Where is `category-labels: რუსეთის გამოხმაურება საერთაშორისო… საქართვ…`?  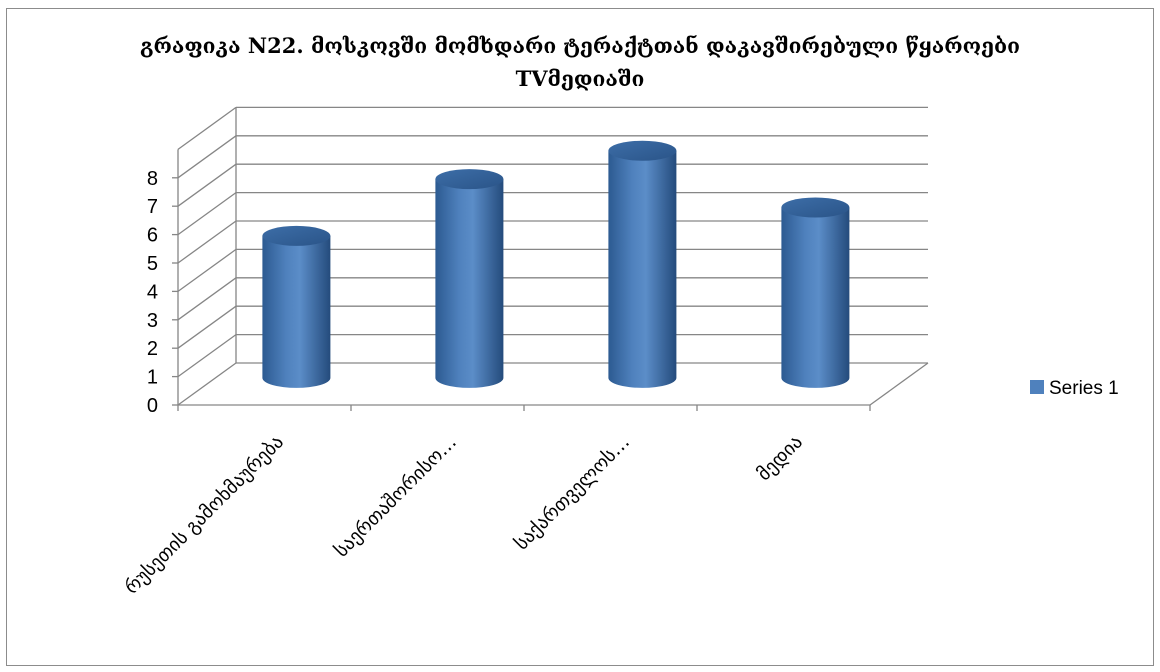 category-labels: რუსეთის გამოხმაურება საერთაშორისო… საქართვ… is located at coordinates (464, 514).